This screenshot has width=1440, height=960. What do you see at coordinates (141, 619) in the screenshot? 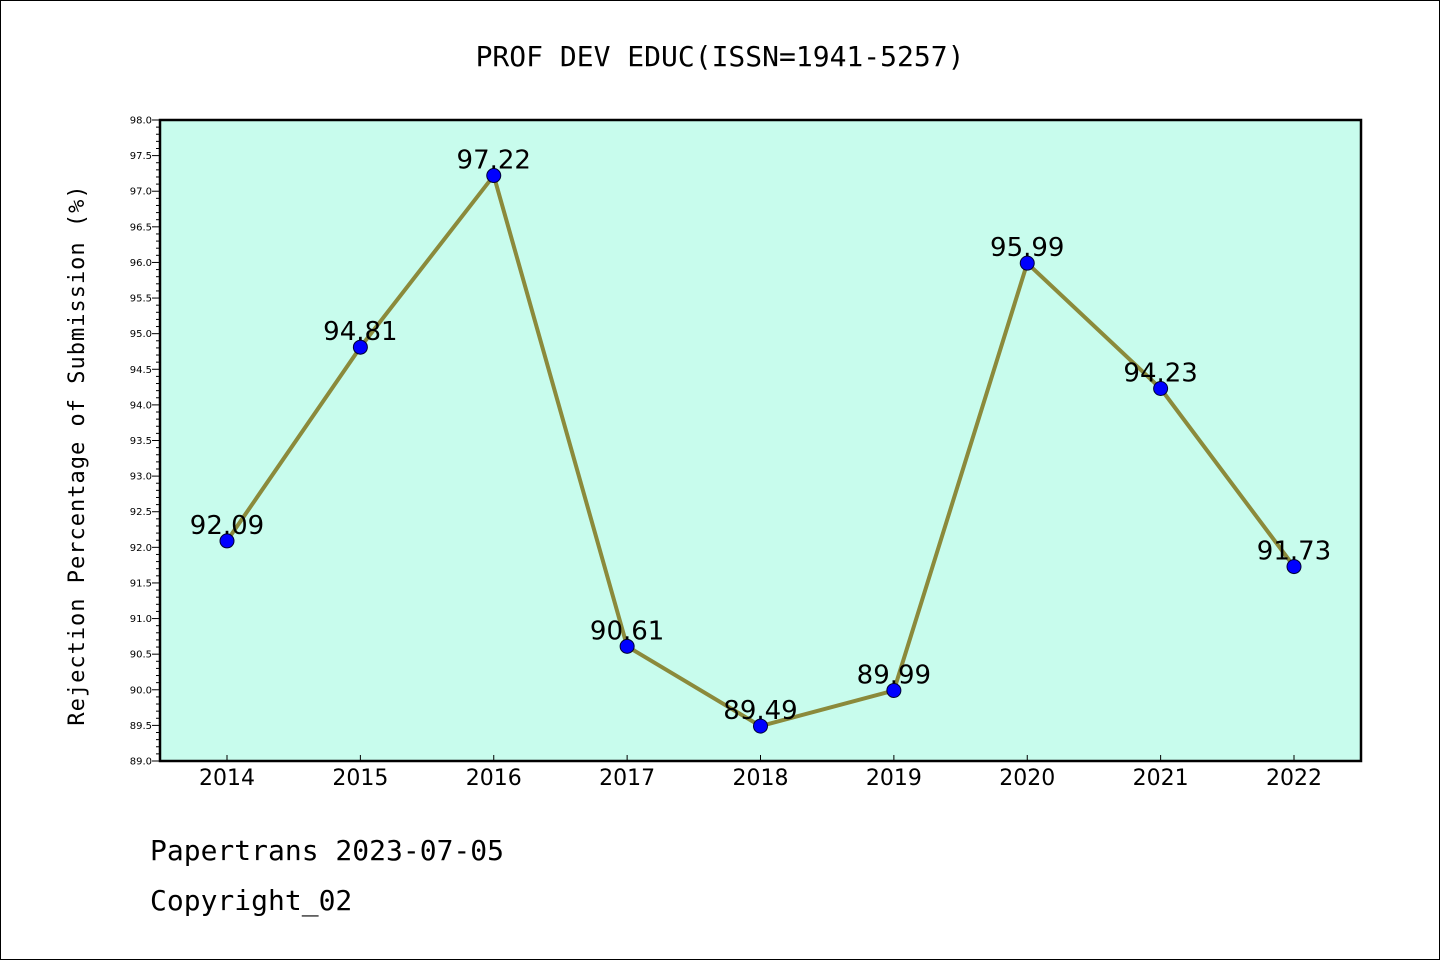
I see `y-tick-label: 91.0` at bounding box center [141, 619].